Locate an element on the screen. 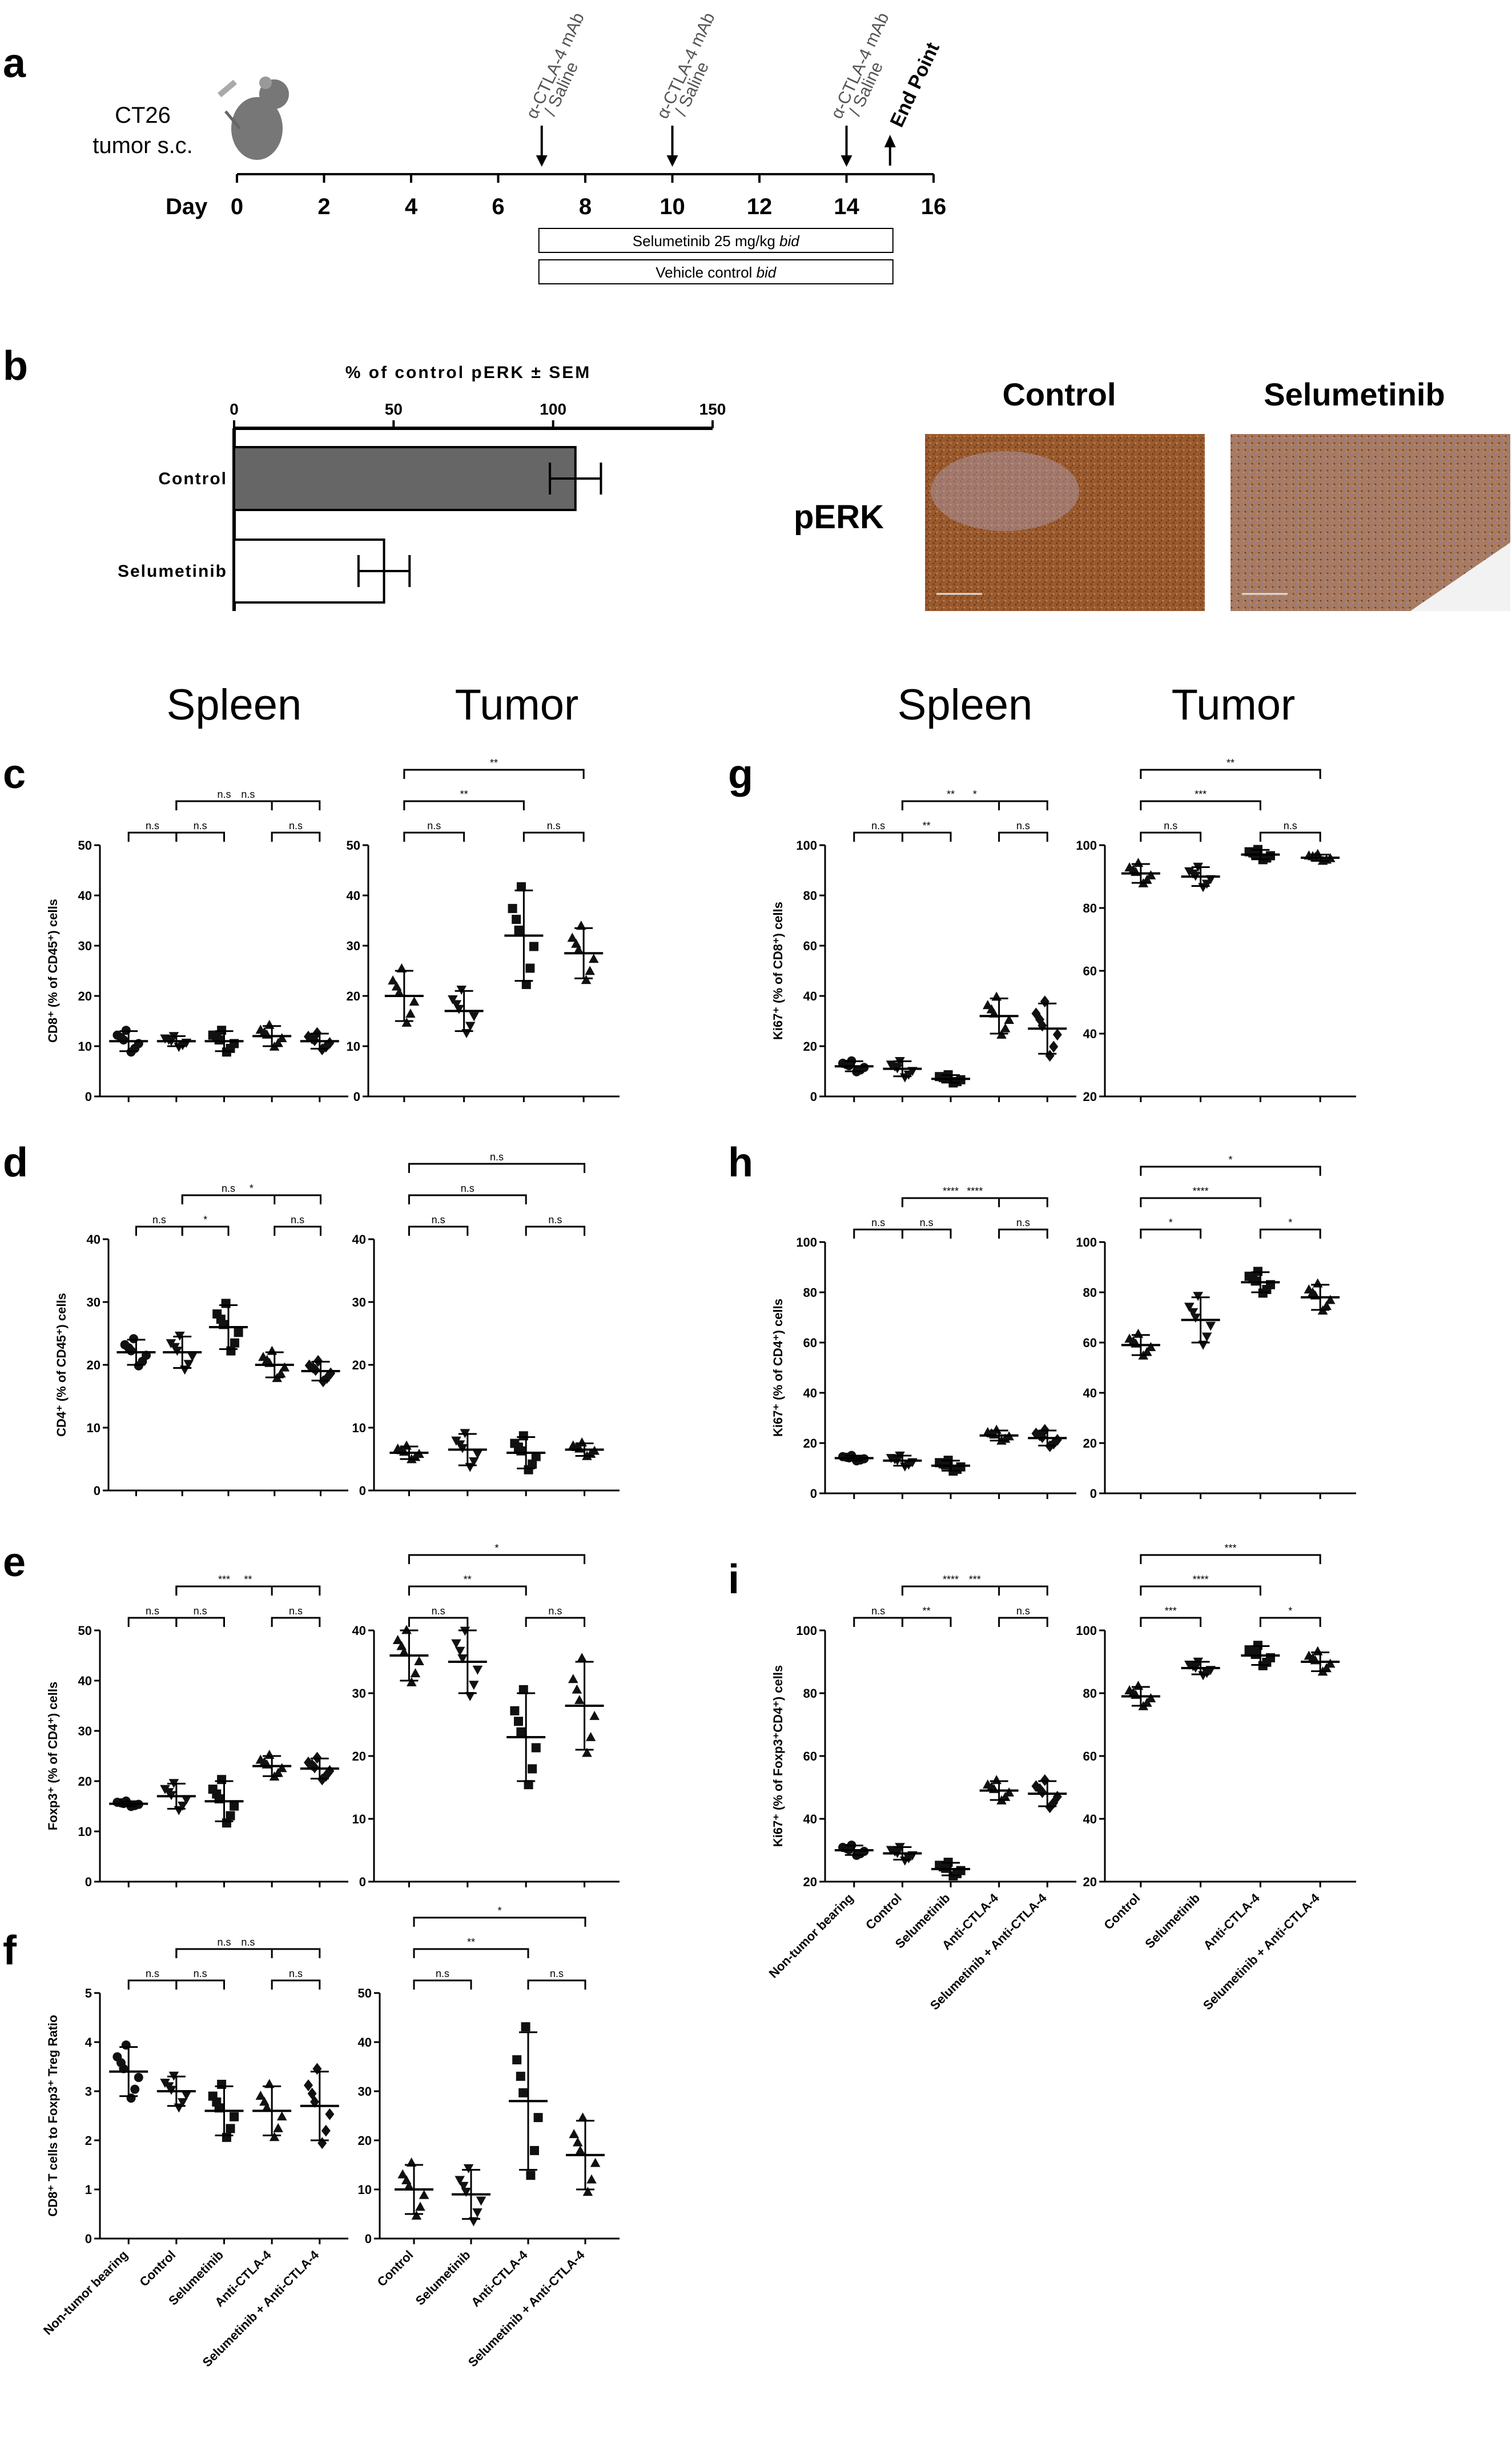  y-tick-label: 50 is located at coordinates (85, 1631).